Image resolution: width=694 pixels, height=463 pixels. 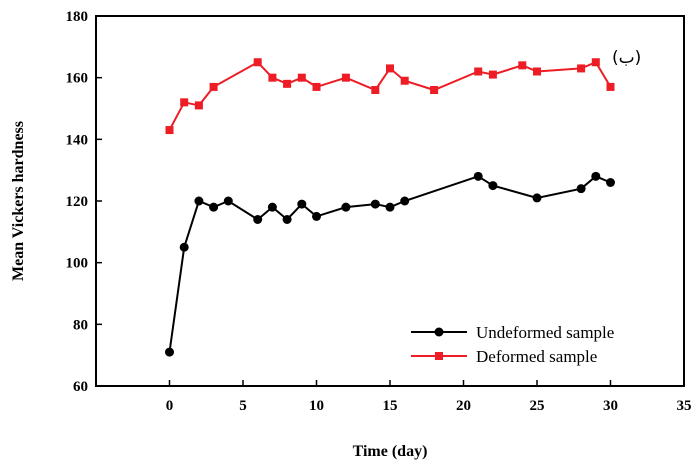 What do you see at coordinates (390, 451) in the screenshot?
I see `x-axis-label: Time (day)` at bounding box center [390, 451].